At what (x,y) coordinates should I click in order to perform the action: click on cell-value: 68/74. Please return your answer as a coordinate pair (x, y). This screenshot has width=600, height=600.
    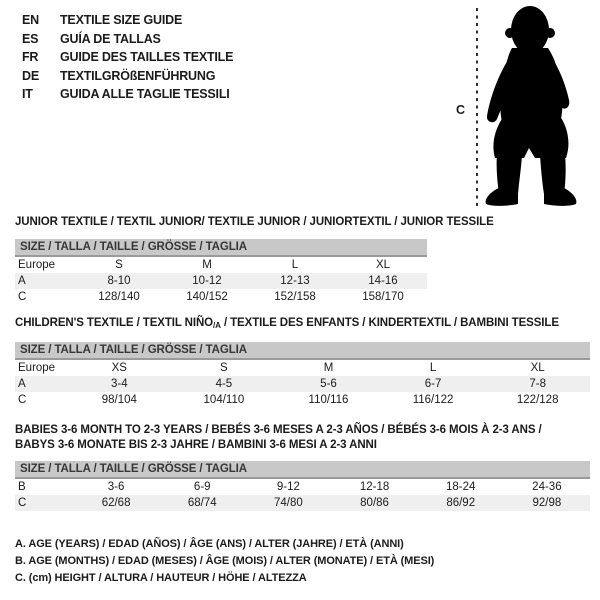
    Looking at the image, I should click on (202, 503).